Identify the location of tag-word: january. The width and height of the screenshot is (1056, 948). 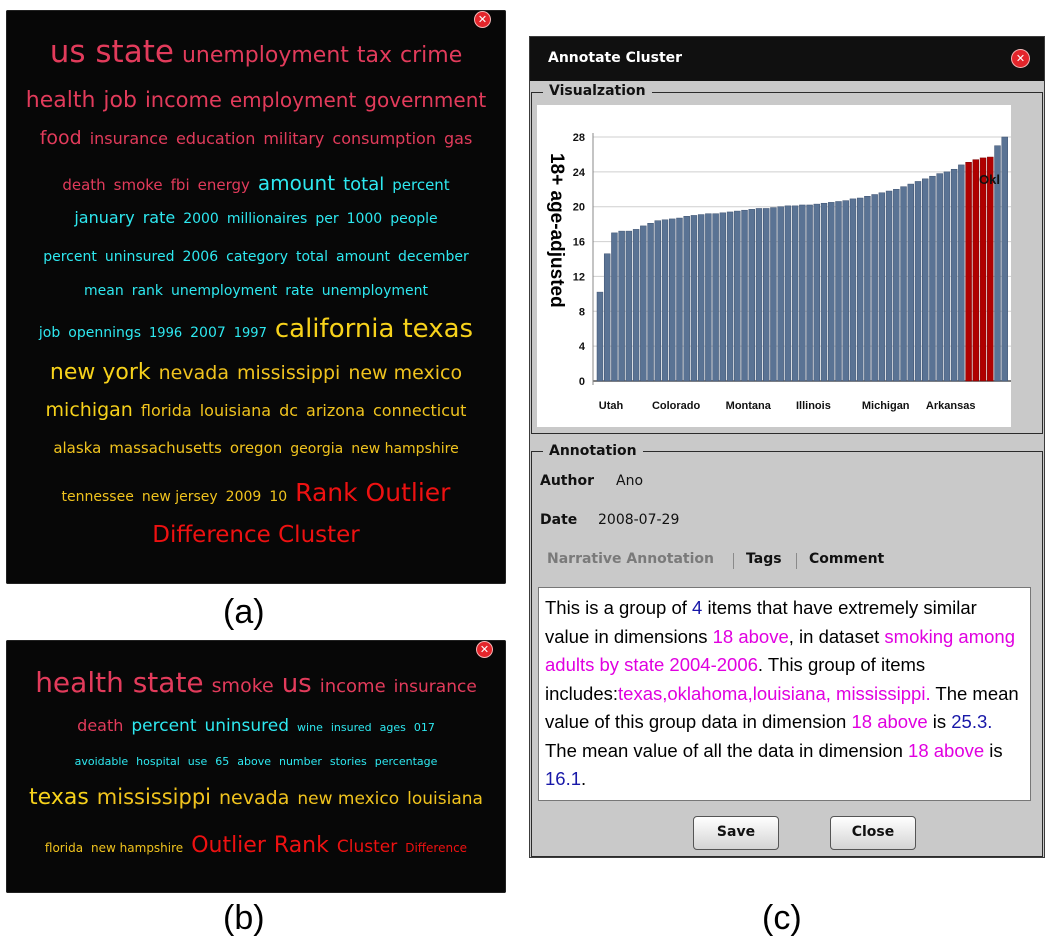
(104, 217).